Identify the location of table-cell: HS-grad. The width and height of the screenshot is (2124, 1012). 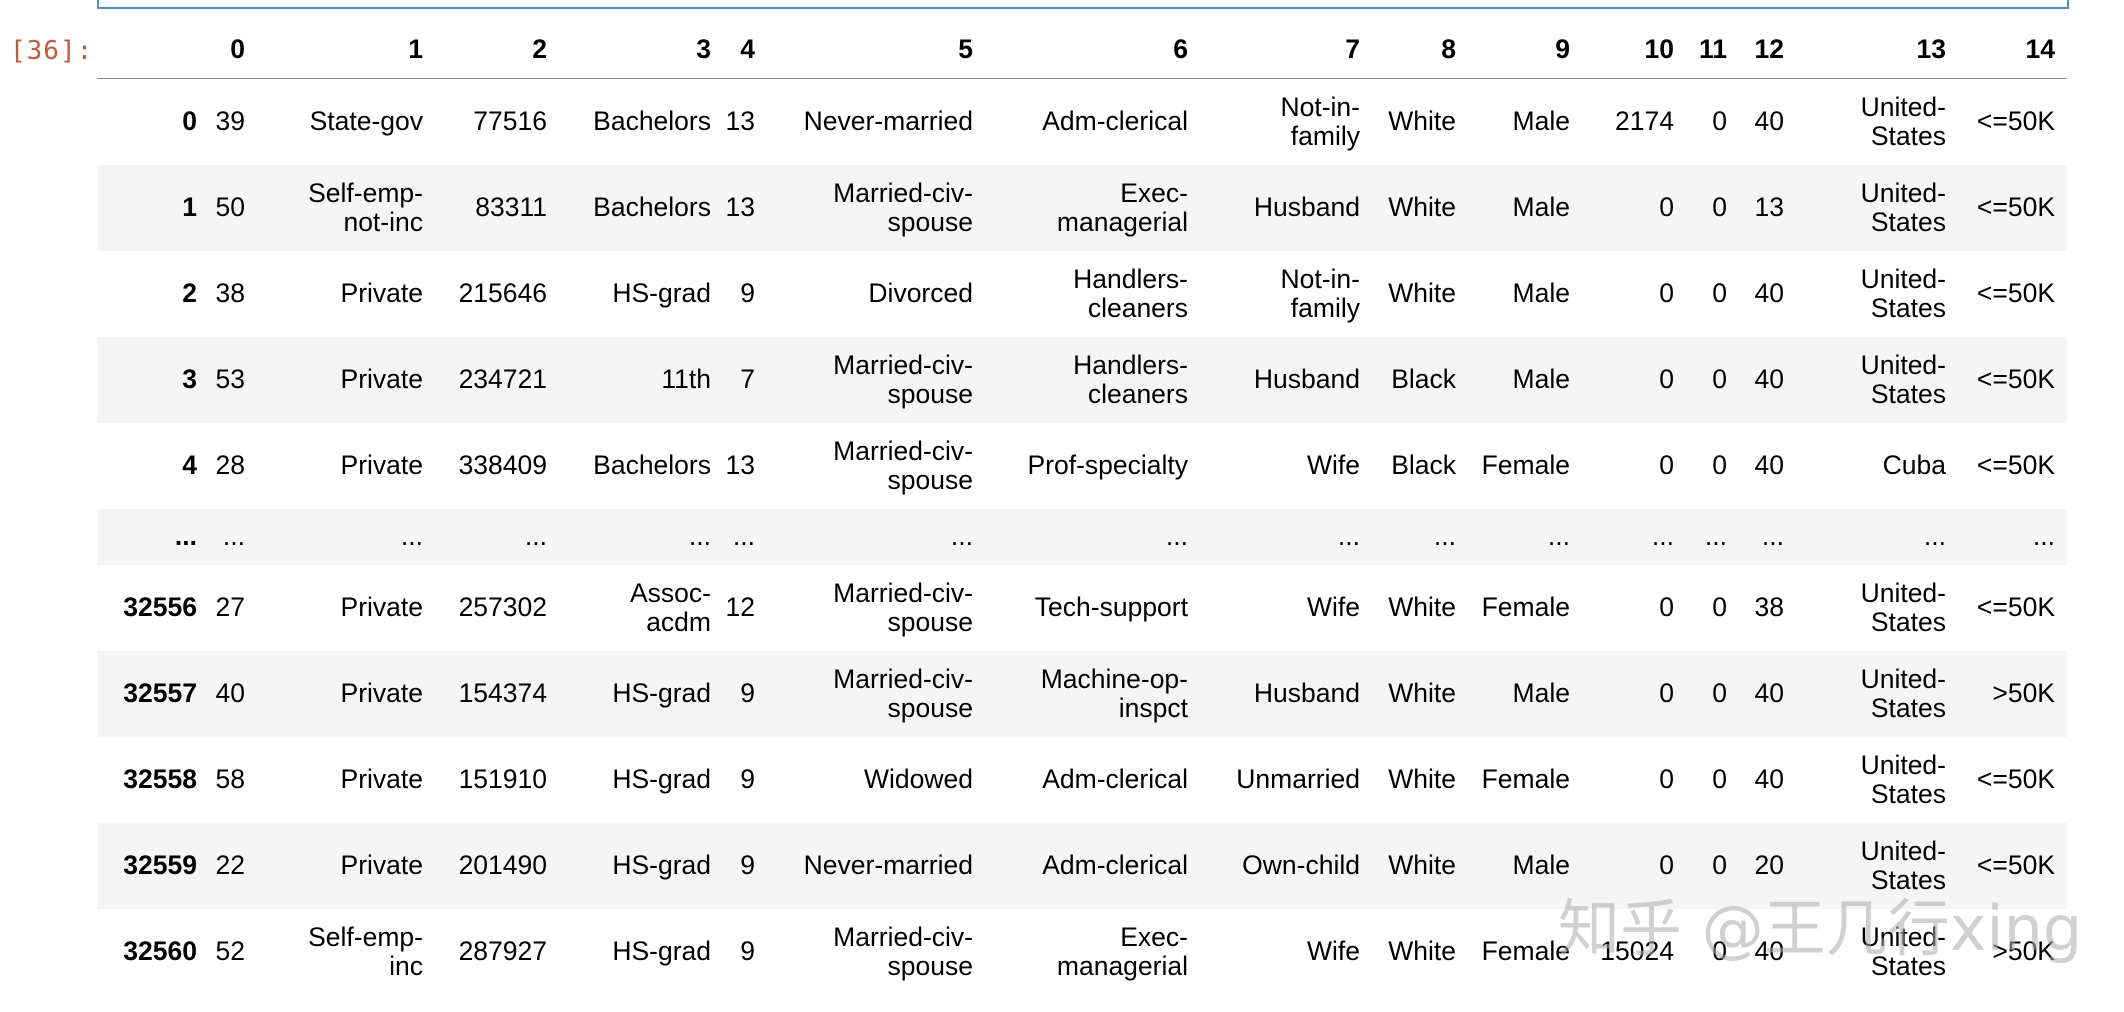
(661, 293).